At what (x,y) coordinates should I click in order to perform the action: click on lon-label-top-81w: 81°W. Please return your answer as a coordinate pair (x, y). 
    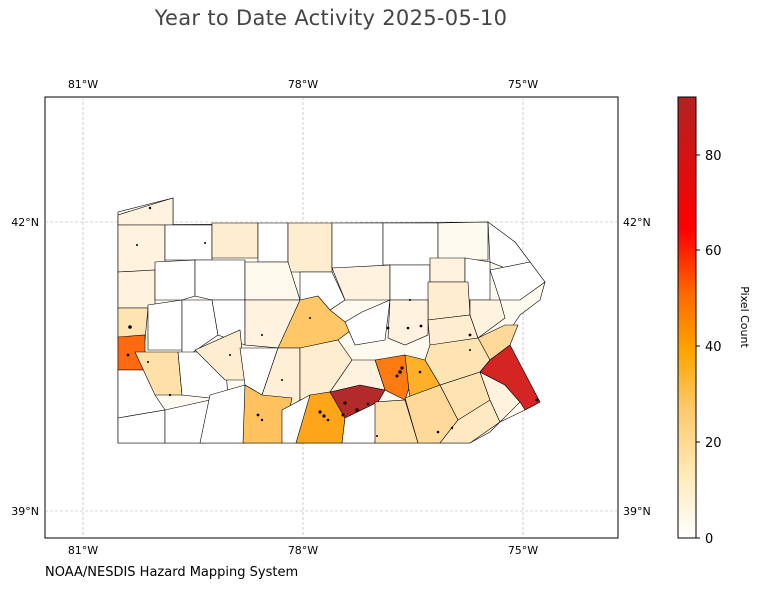
    Looking at the image, I should click on (83, 84).